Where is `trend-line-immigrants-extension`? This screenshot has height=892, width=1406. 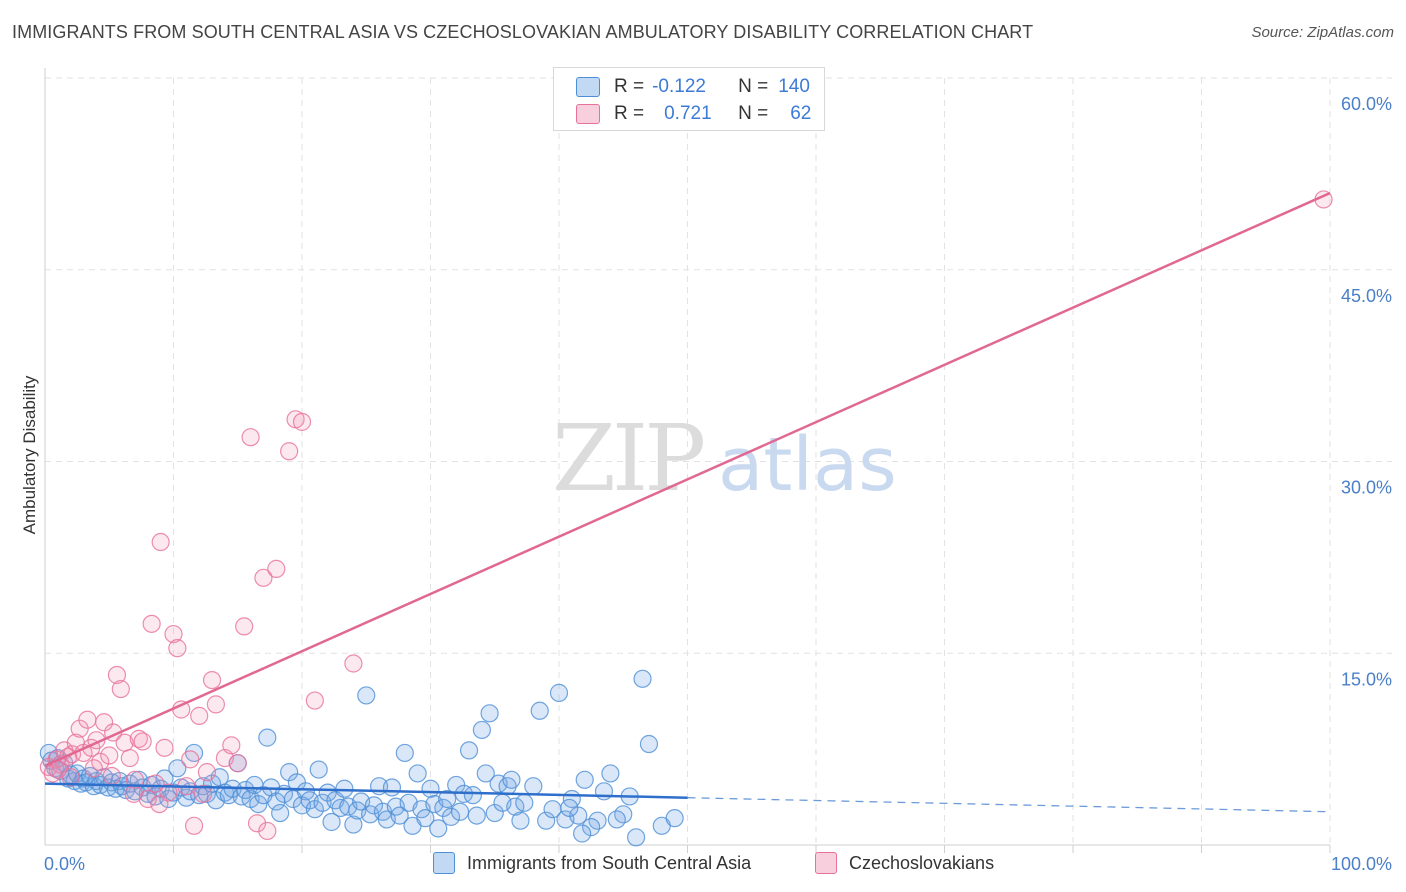 trend-line-immigrants-extension is located at coordinates (1009, 805).